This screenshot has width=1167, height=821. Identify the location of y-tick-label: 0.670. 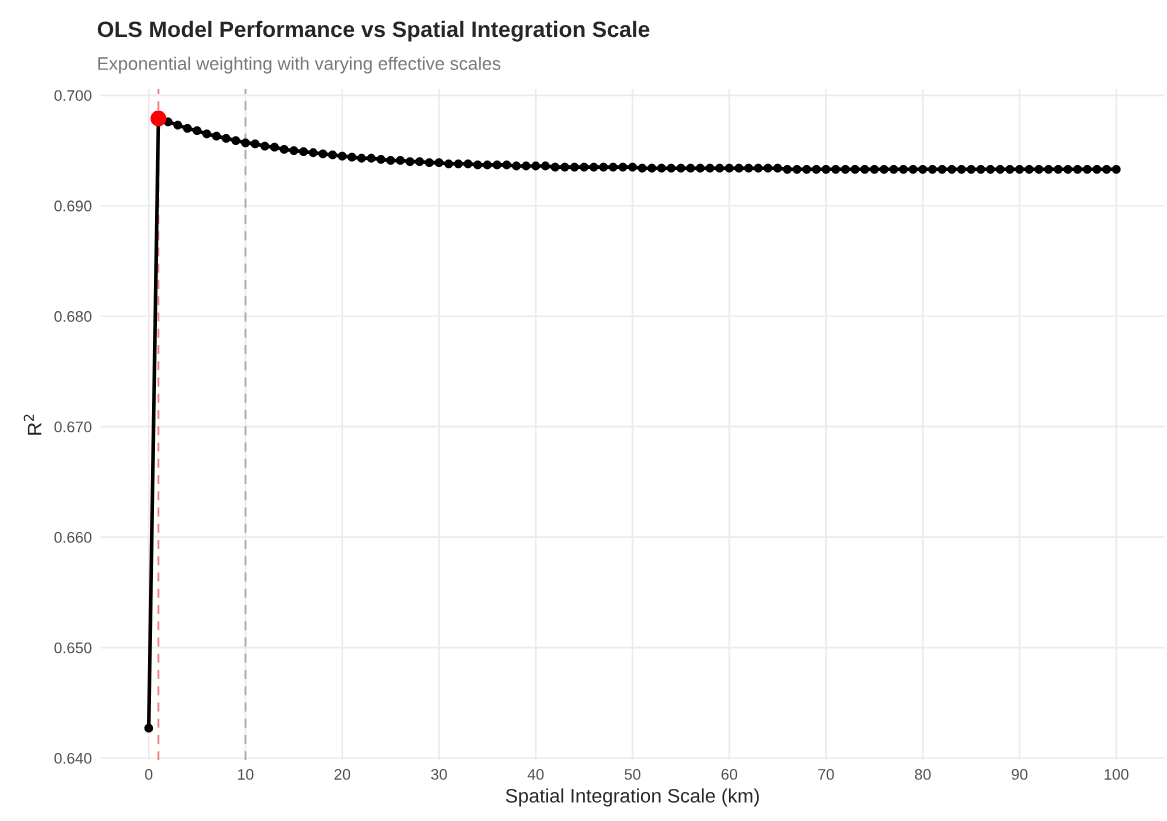
(73, 427).